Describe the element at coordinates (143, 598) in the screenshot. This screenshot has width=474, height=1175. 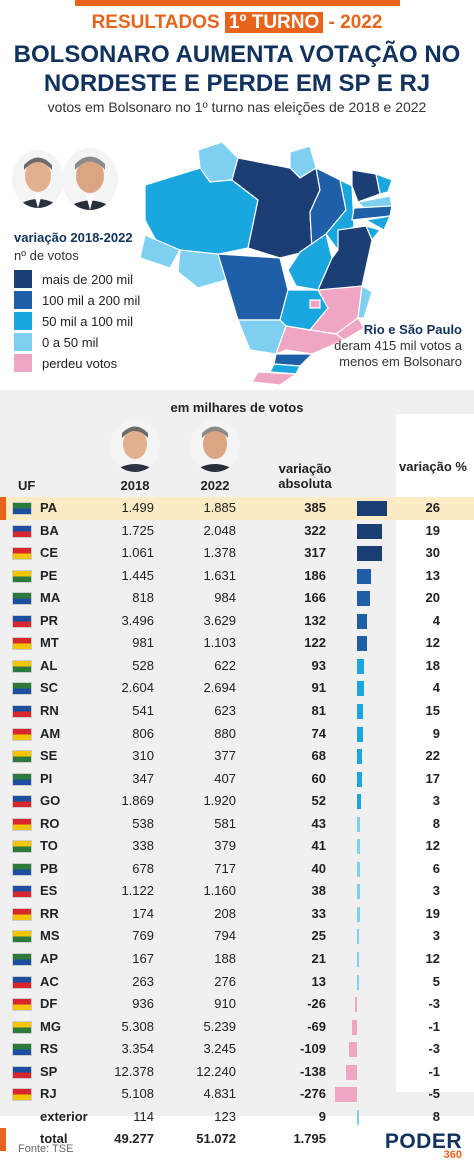
I see `cell-2018: 818` at that location.